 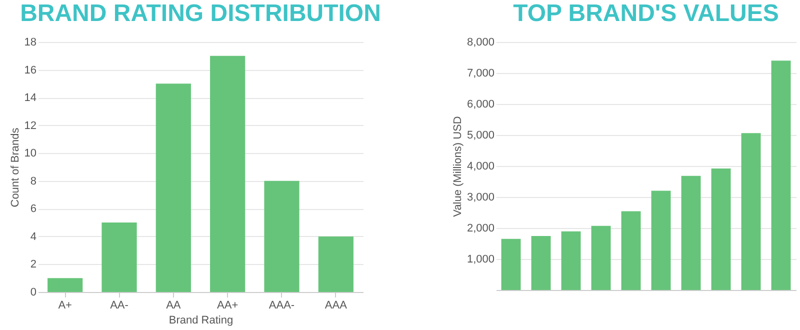 What do you see at coordinates (65, 306) in the screenshot?
I see `x-tick-label: A+` at bounding box center [65, 306].